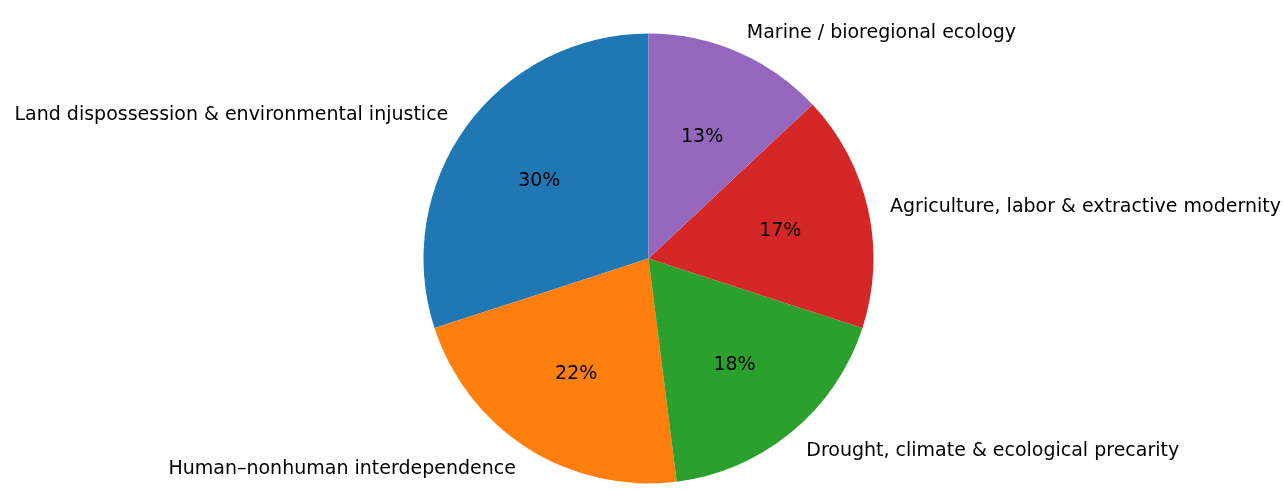 Image resolution: width=1284 pixels, height=490 pixels. Describe the element at coordinates (1085, 204) in the screenshot. I see `slice-label: Agriculture, labor & extractive modernity` at that location.